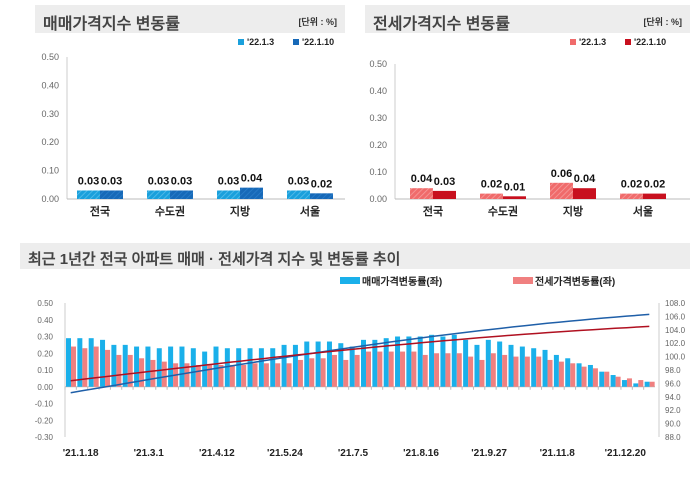  Describe the element at coordinates (402, 281) in the screenshot. I see `legend-label: 매매가격변동률(좌)` at that location.